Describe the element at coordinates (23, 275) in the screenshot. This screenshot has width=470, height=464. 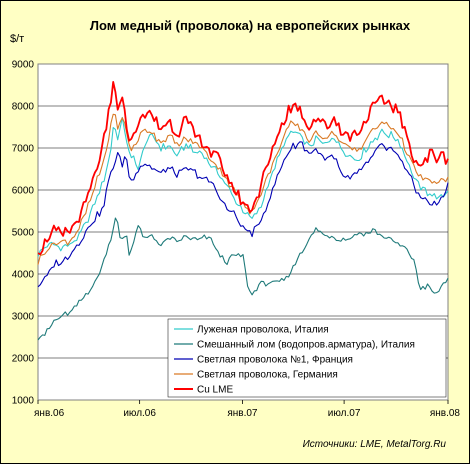
I see `y-tick-label: 4000` at that location.